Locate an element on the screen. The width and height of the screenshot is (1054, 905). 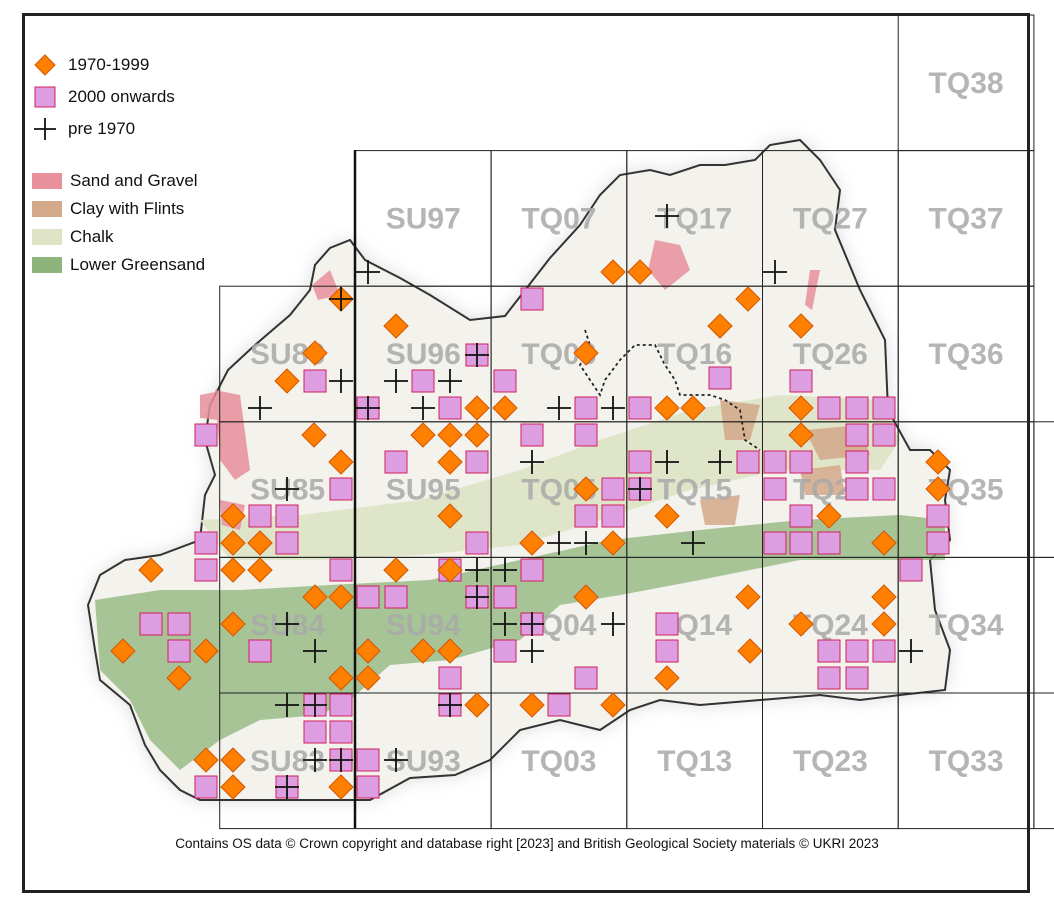
legend-label: Chalk is located at coordinates (92, 236).